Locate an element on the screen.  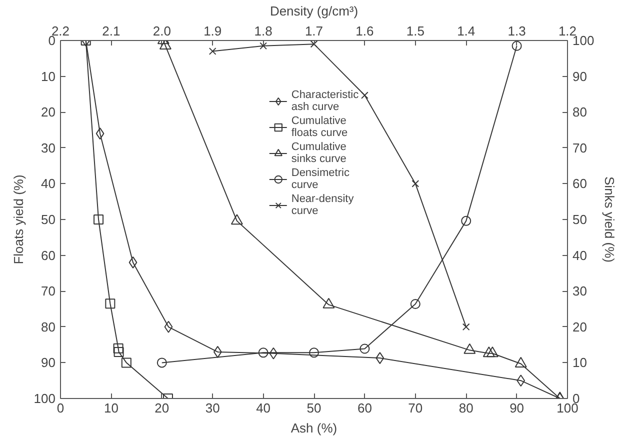
x-axis-title: Ash (%) is located at coordinates (314, 428).